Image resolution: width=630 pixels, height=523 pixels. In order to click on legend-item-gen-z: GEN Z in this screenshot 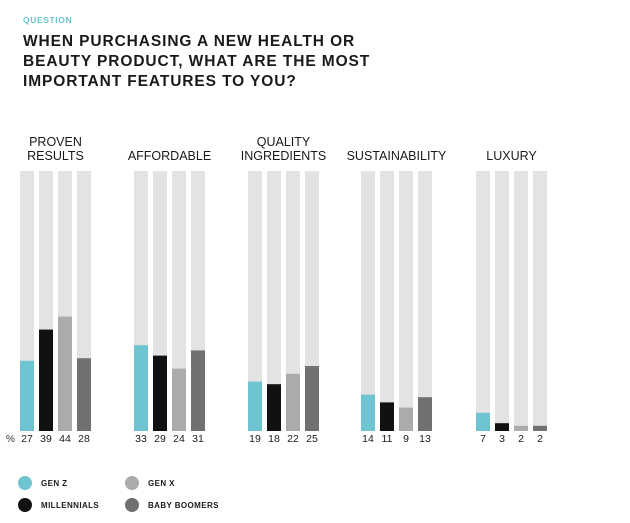, I will do `click(42, 483)`.